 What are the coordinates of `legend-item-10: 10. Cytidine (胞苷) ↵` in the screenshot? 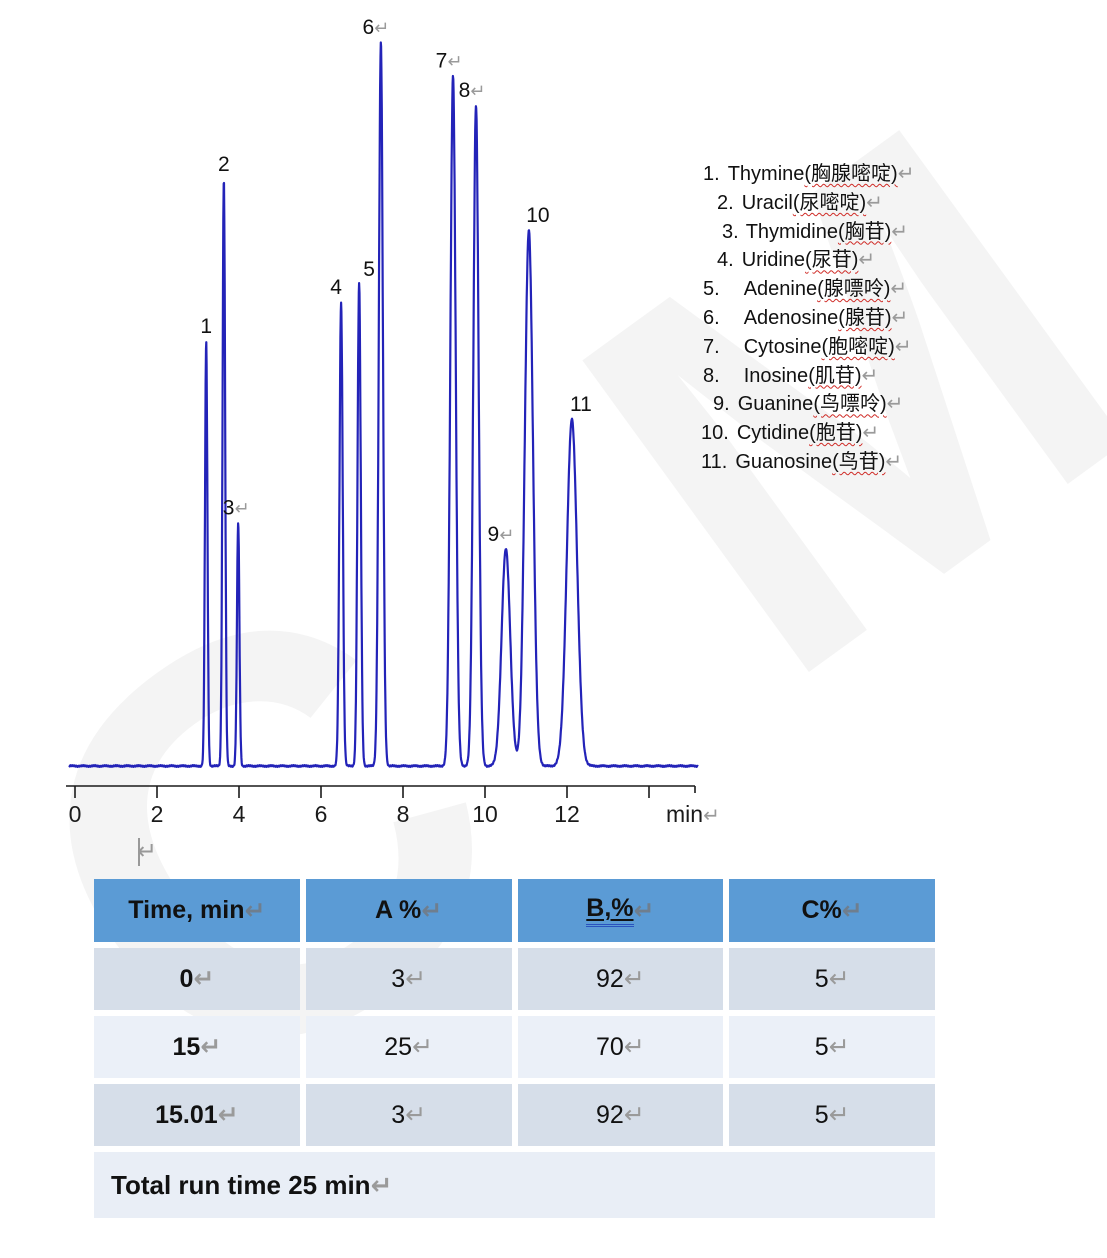 It's located at (807, 433).